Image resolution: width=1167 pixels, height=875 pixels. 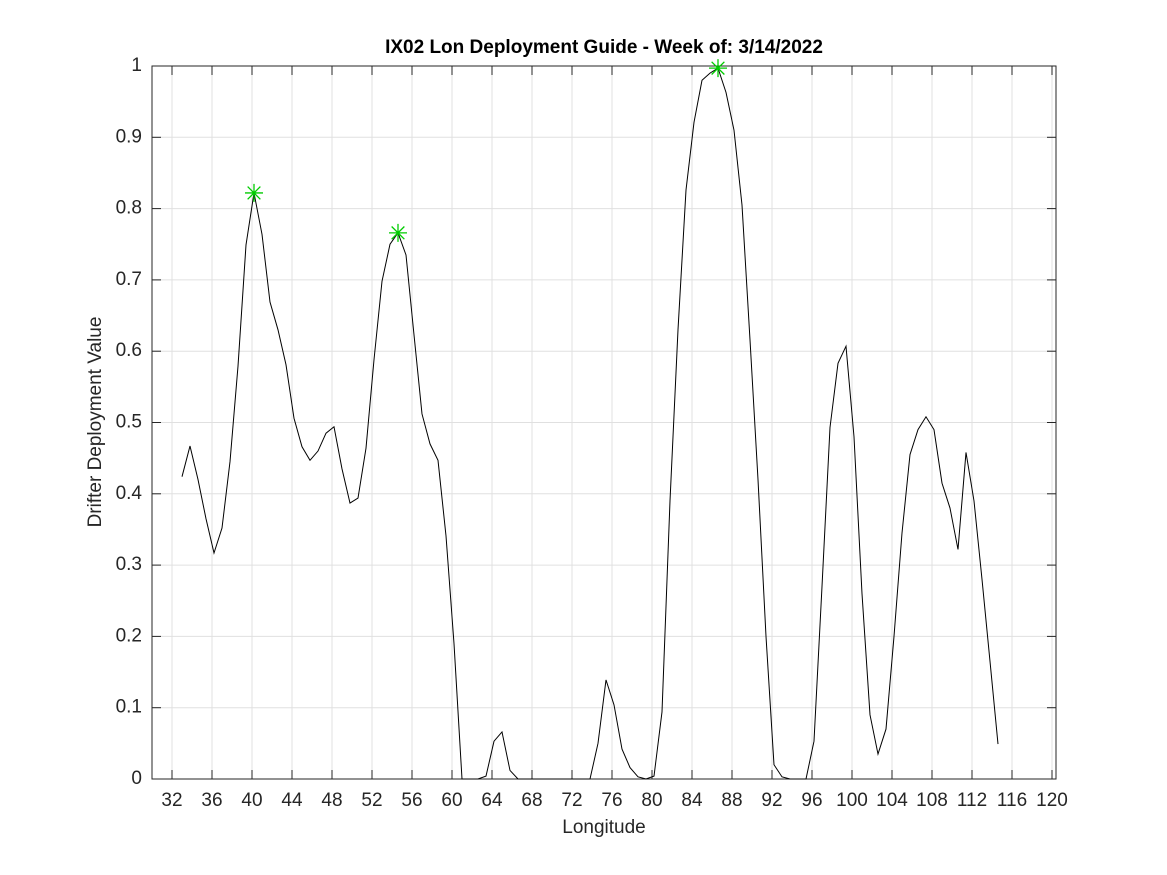 I want to click on x-tick-label: 100, so click(x=852, y=800).